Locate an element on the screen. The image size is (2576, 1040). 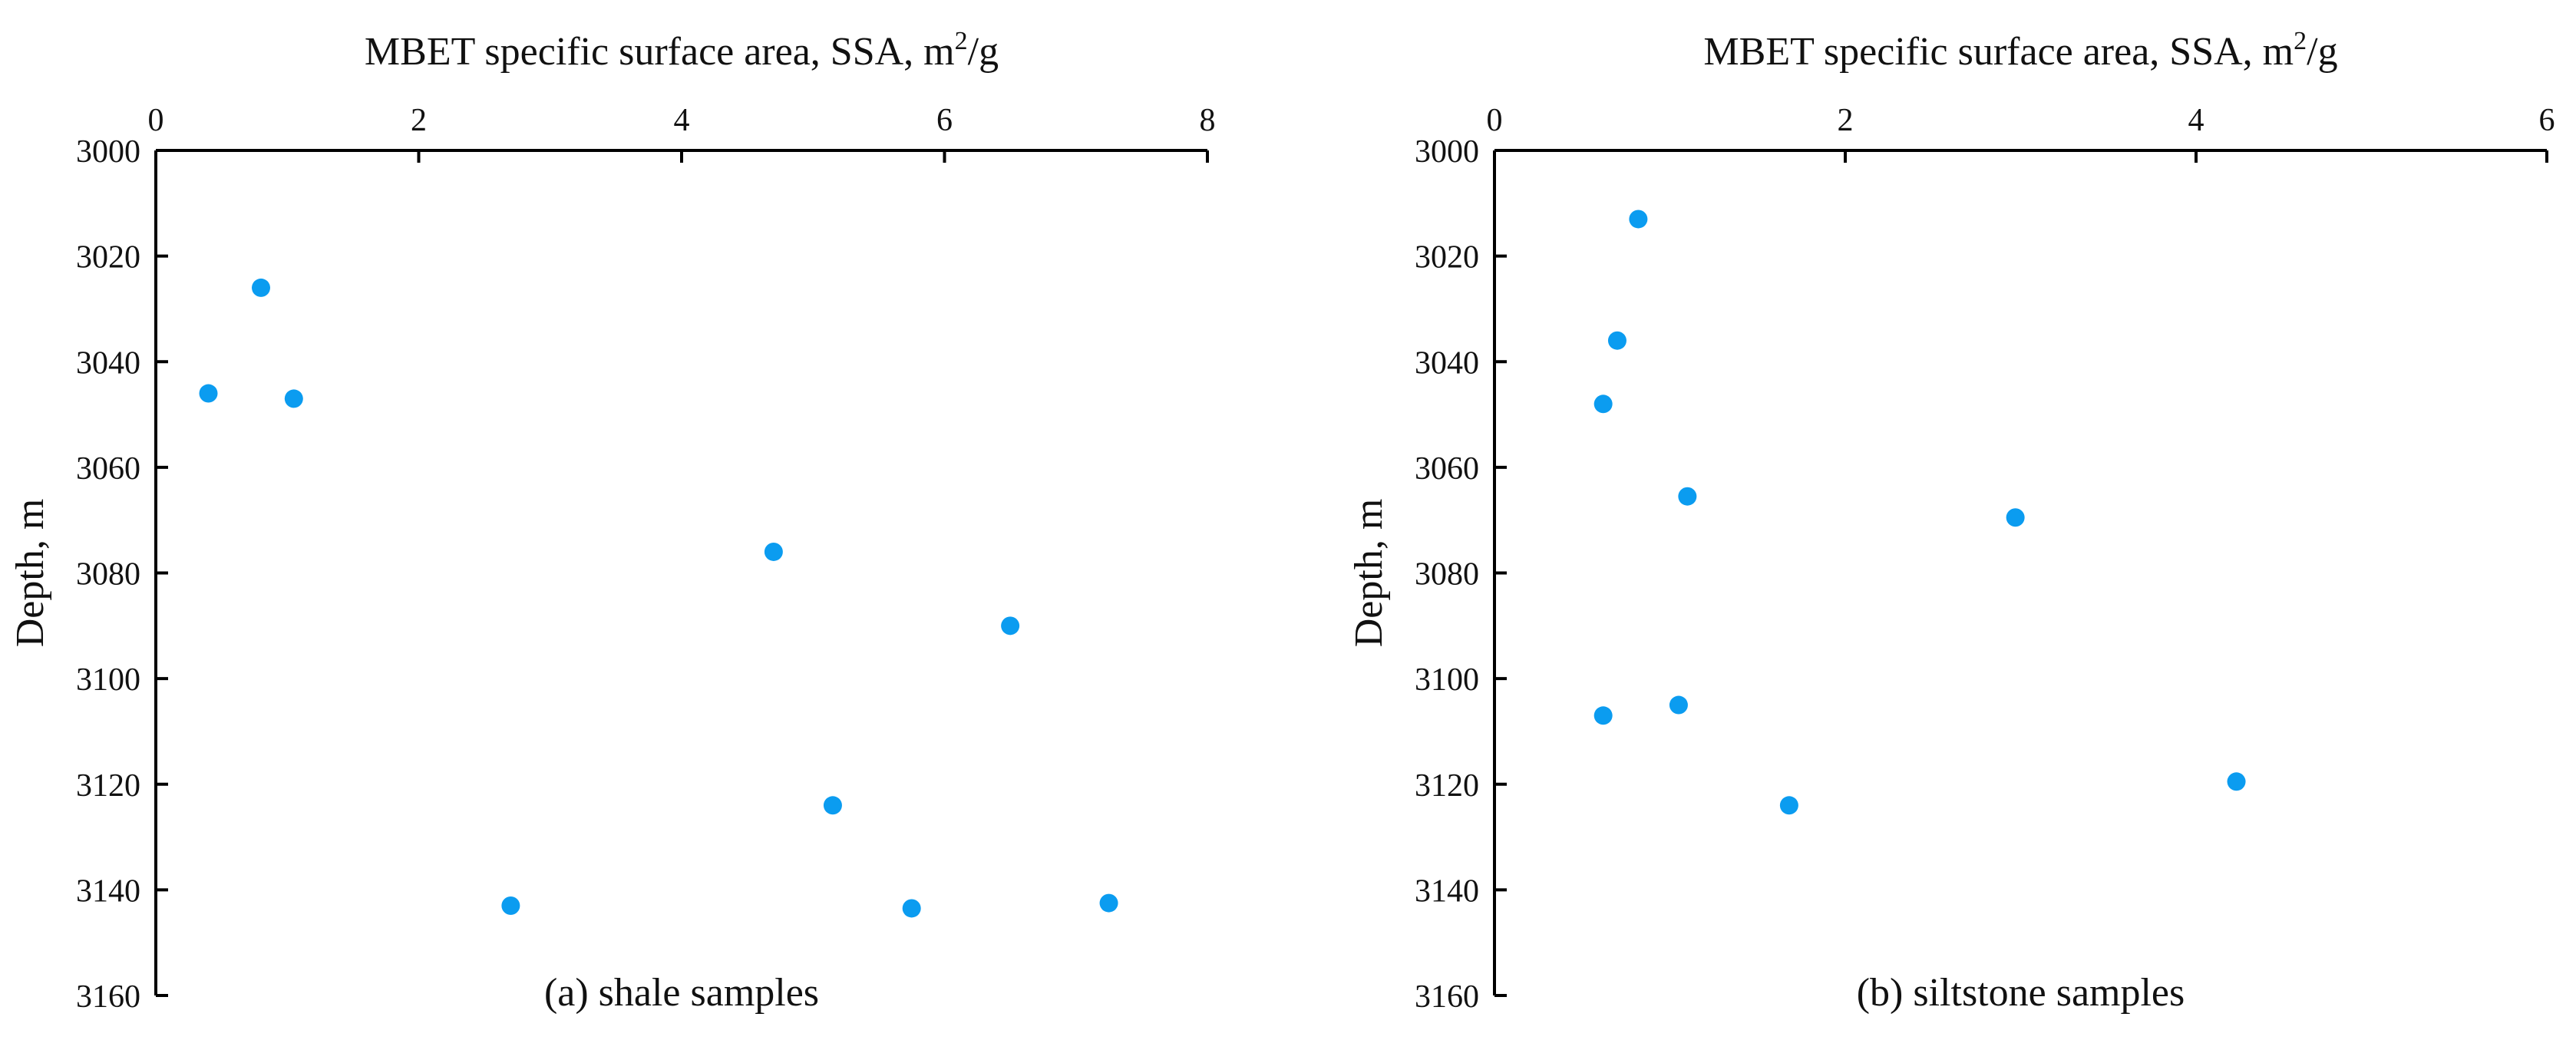
panel-caption: (b) siltstone samples is located at coordinates (2021, 993).